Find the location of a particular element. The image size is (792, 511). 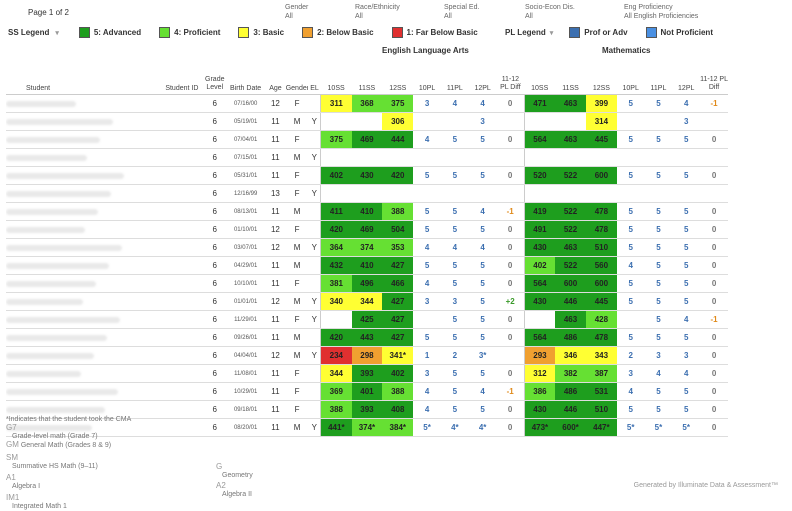

col-el: EL is located at coordinates (314, 80).